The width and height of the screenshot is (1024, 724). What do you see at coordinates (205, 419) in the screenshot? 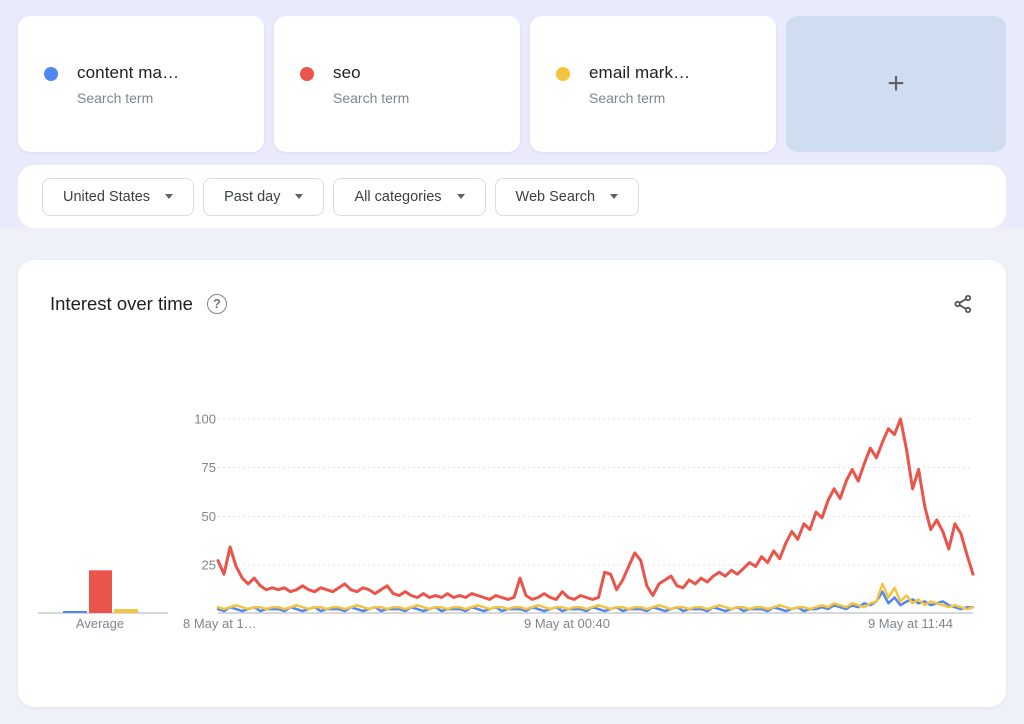
I see `y-tick-100: 100` at bounding box center [205, 419].